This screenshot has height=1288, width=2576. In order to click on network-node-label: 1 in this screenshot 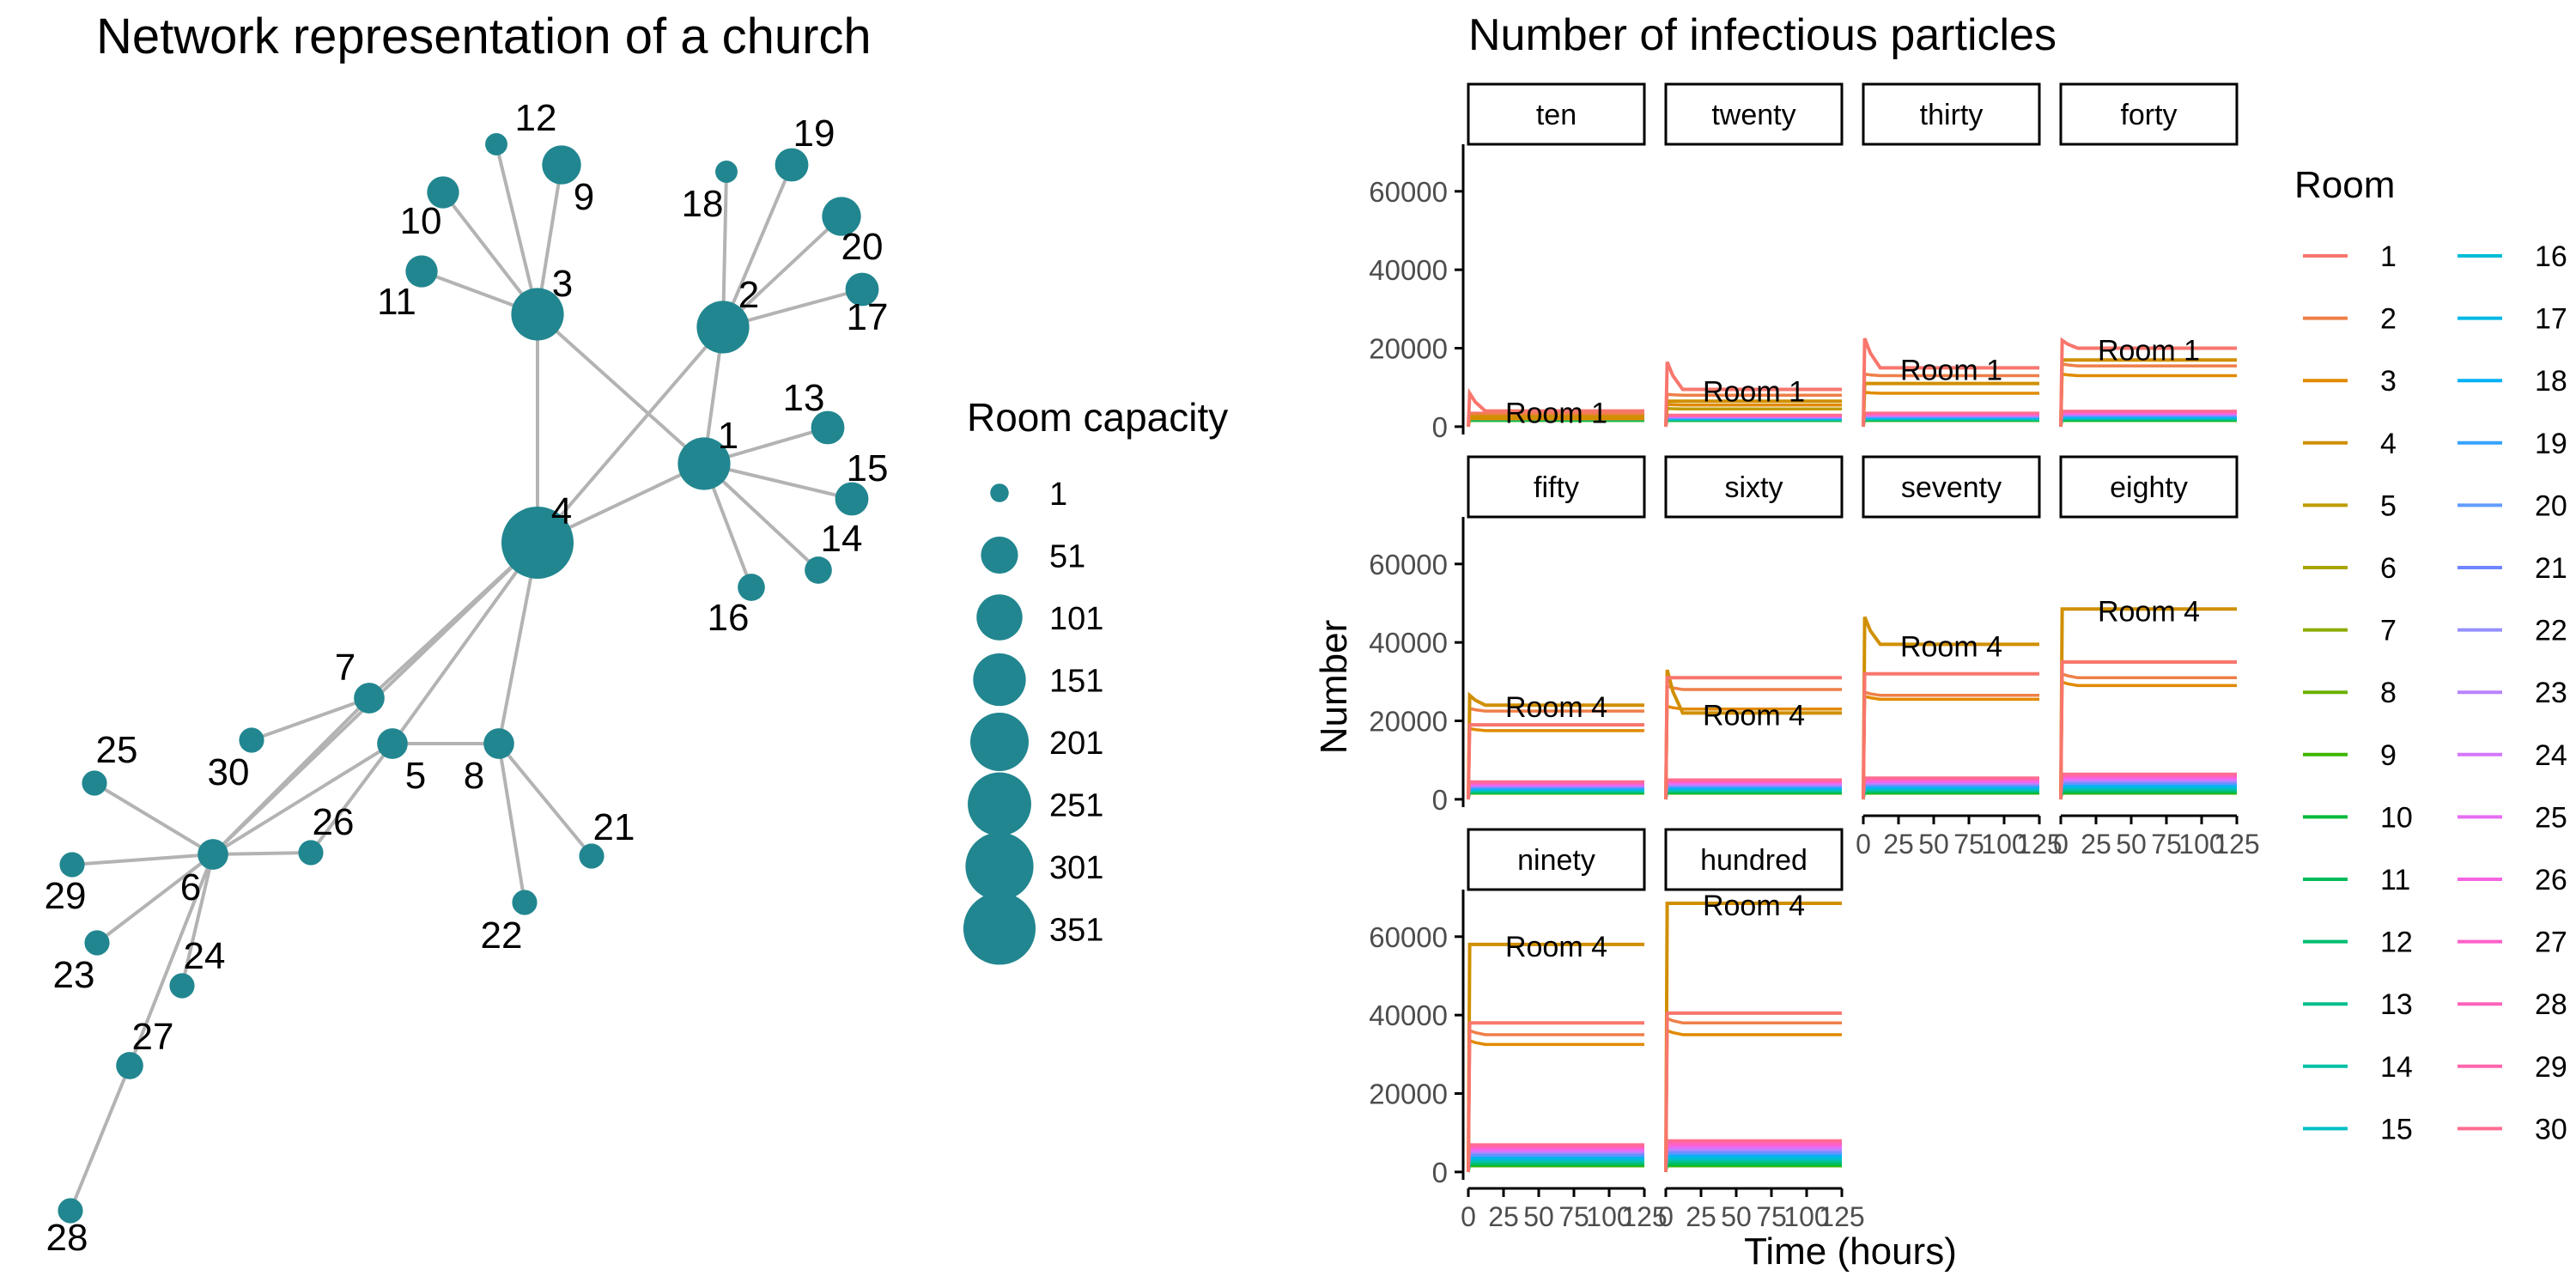, I will do `click(728, 436)`.